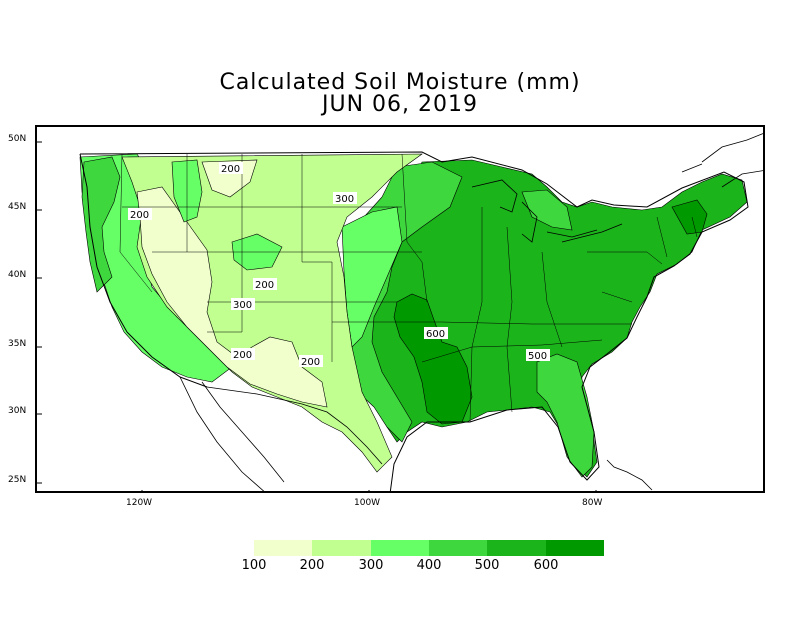 This screenshot has width=800, height=618. What do you see at coordinates (399, 104) in the screenshot?
I see `map-date: JUN 06, 2019` at bounding box center [399, 104].